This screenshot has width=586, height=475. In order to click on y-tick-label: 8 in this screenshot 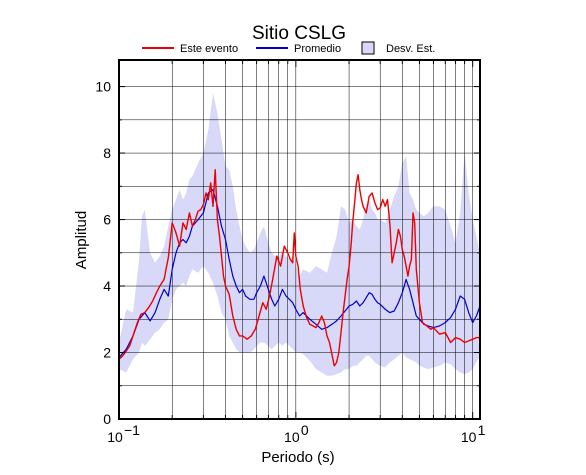, I will do `click(107, 153)`.